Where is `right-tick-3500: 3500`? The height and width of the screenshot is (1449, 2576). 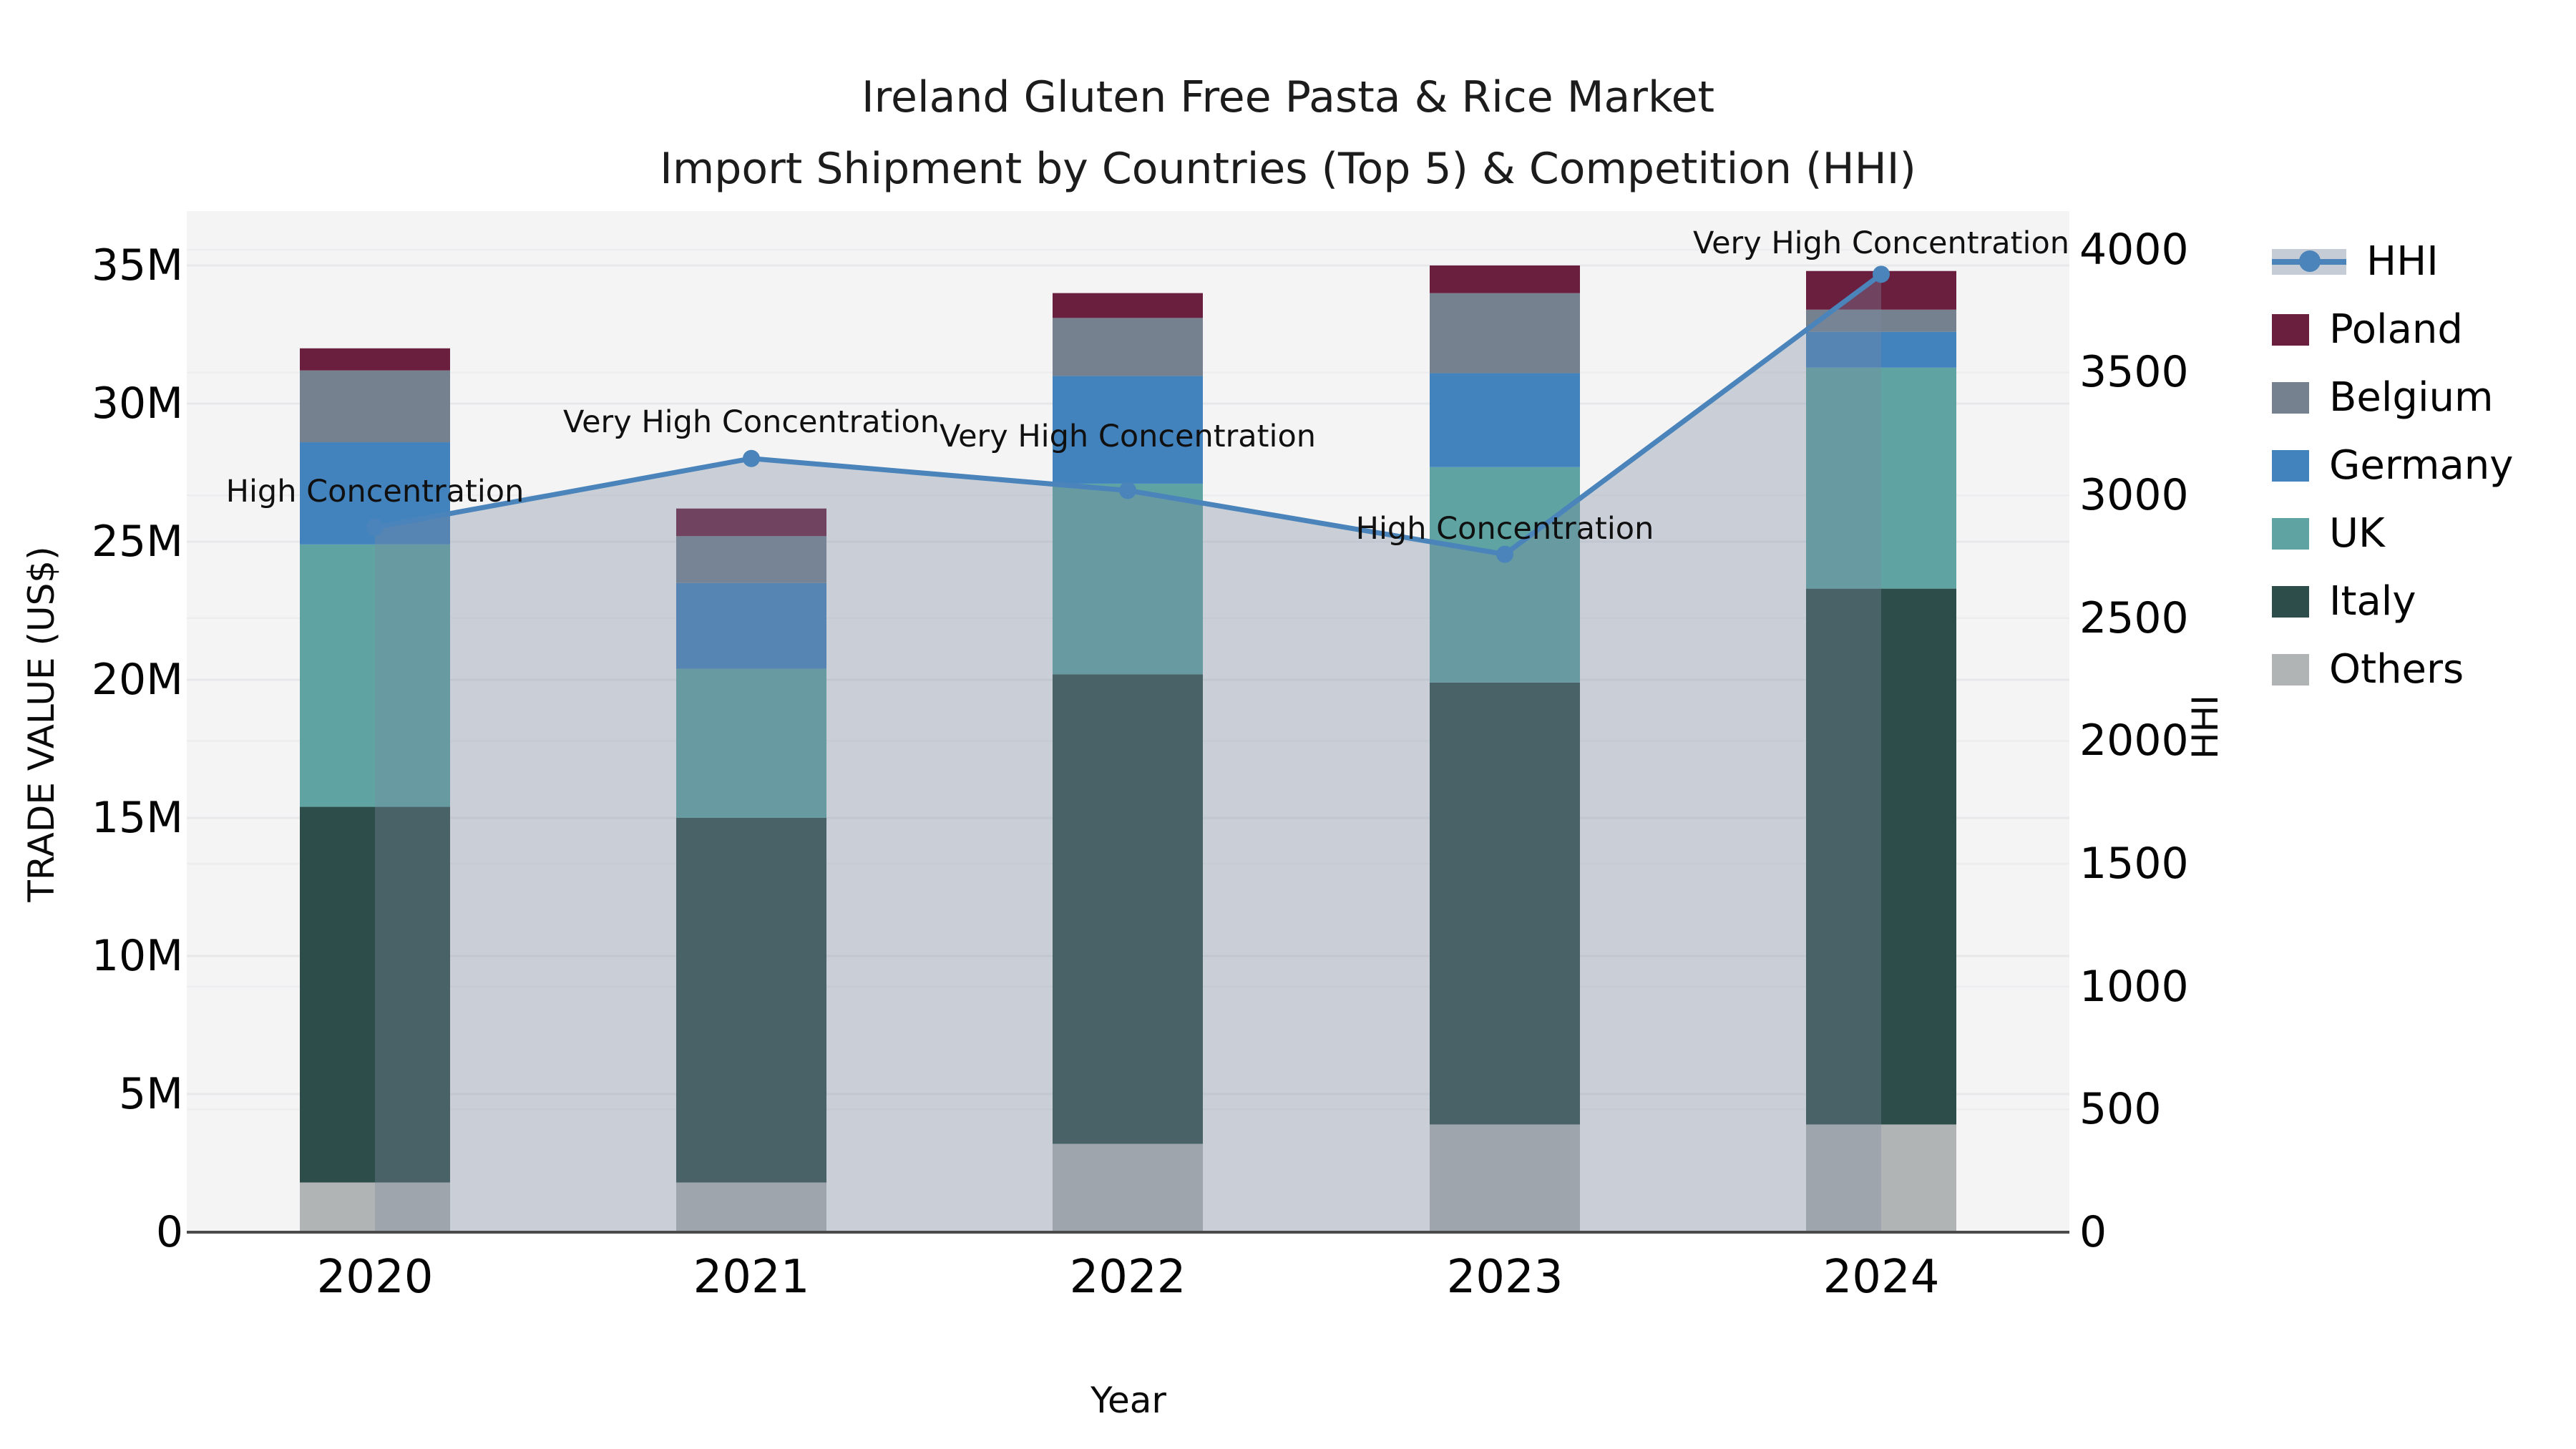 right-tick-3500: 3500 is located at coordinates (2134, 372).